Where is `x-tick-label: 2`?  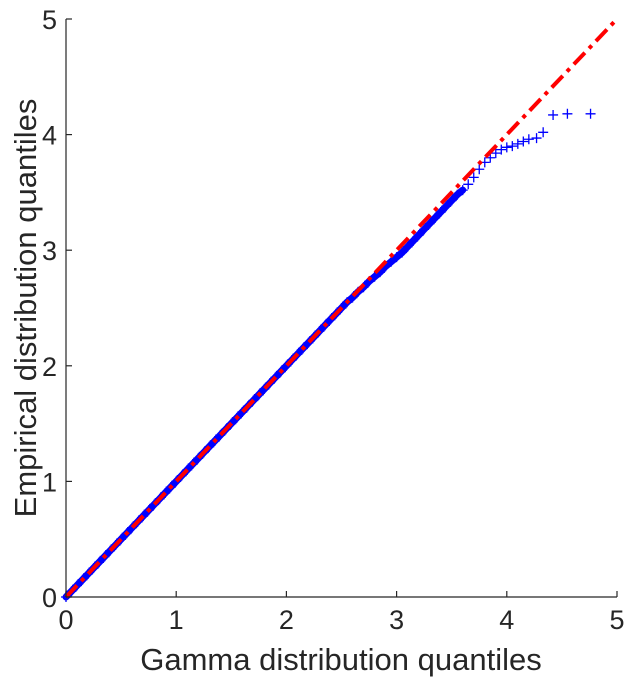
x-tick-label: 2 is located at coordinates (286, 620).